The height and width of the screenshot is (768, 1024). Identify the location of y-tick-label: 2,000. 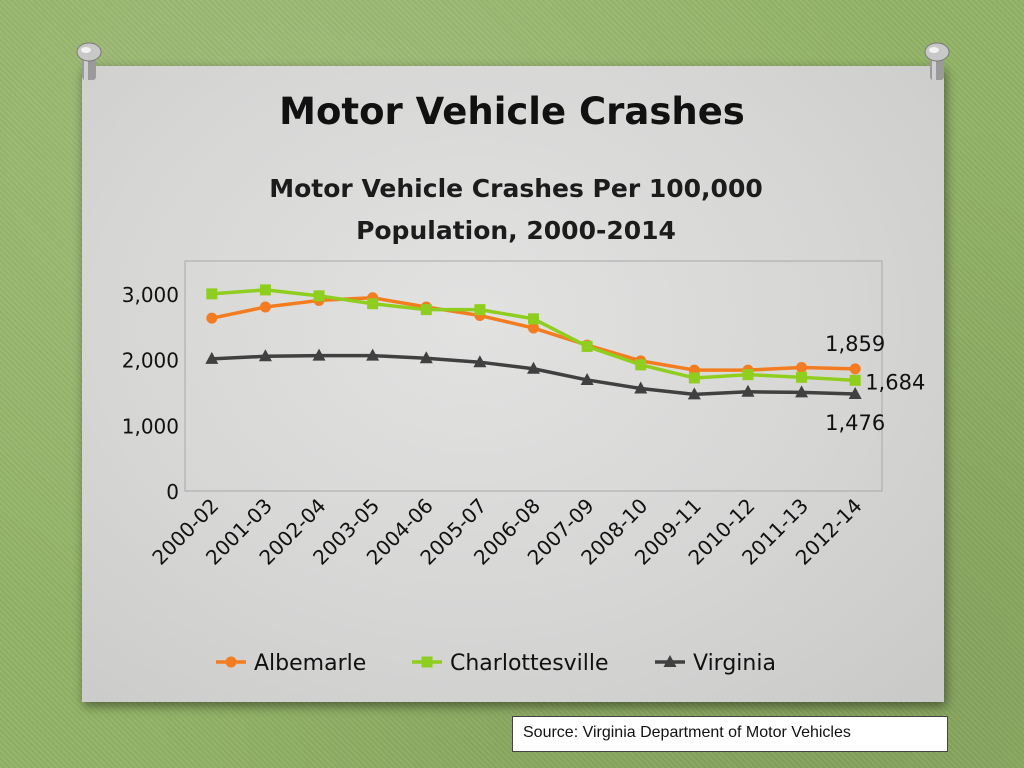
(150, 361).